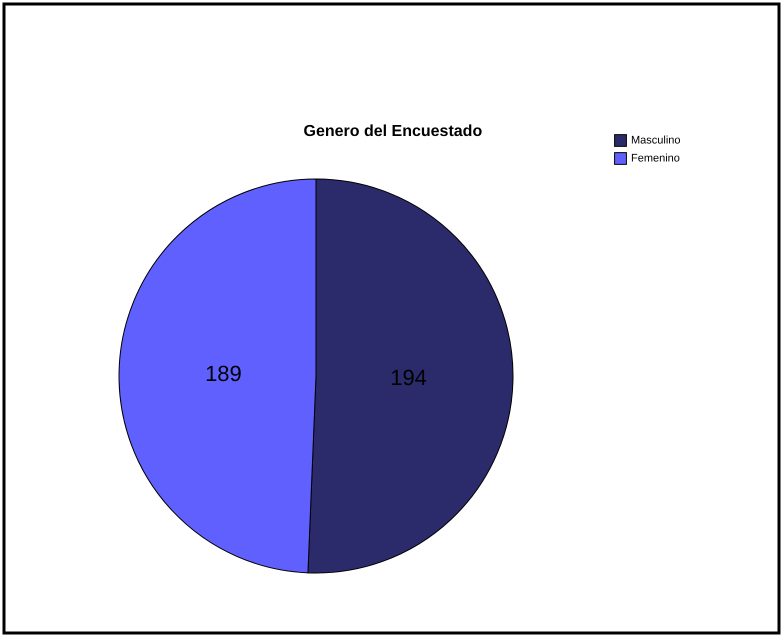 Image resolution: width=783 pixels, height=637 pixels. I want to click on data-label: 189, so click(223, 373).